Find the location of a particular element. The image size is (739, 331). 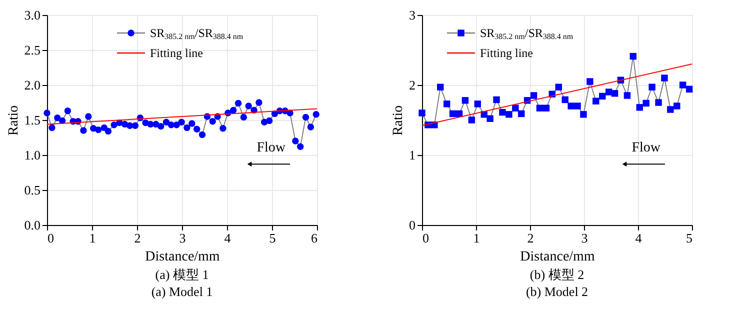

y-tick-label: 0 is located at coordinates (412, 225).